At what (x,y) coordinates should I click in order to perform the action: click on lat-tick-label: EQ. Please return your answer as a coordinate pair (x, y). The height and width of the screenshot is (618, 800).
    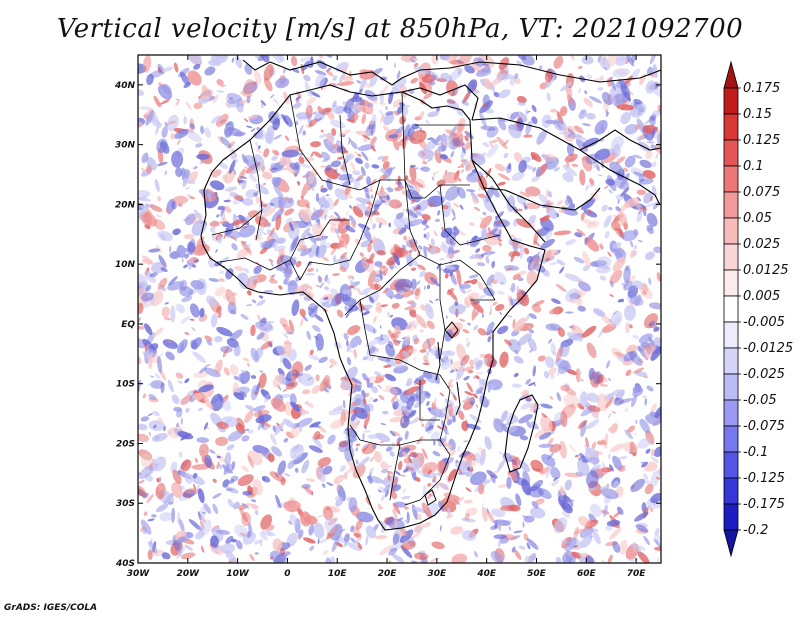
    Looking at the image, I should click on (128, 325).